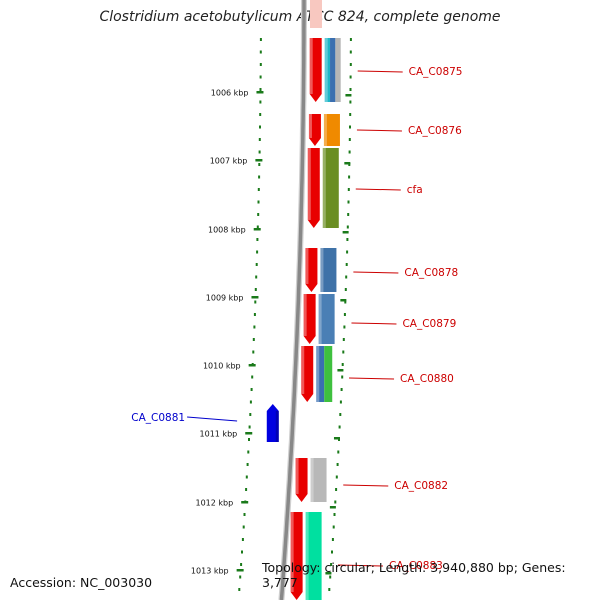 This screenshot has height=600, width=600. Describe the element at coordinates (81, 582) in the screenshot. I see `accession-text: Accession: NC_003030` at that location.